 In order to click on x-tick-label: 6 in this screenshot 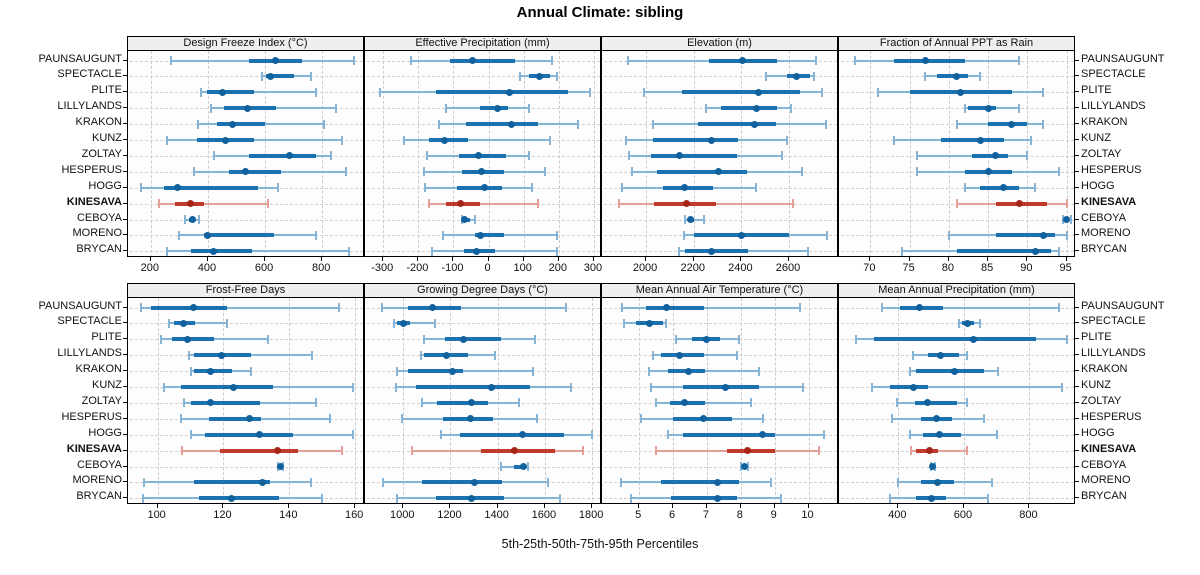, I will do `click(672, 515)`.